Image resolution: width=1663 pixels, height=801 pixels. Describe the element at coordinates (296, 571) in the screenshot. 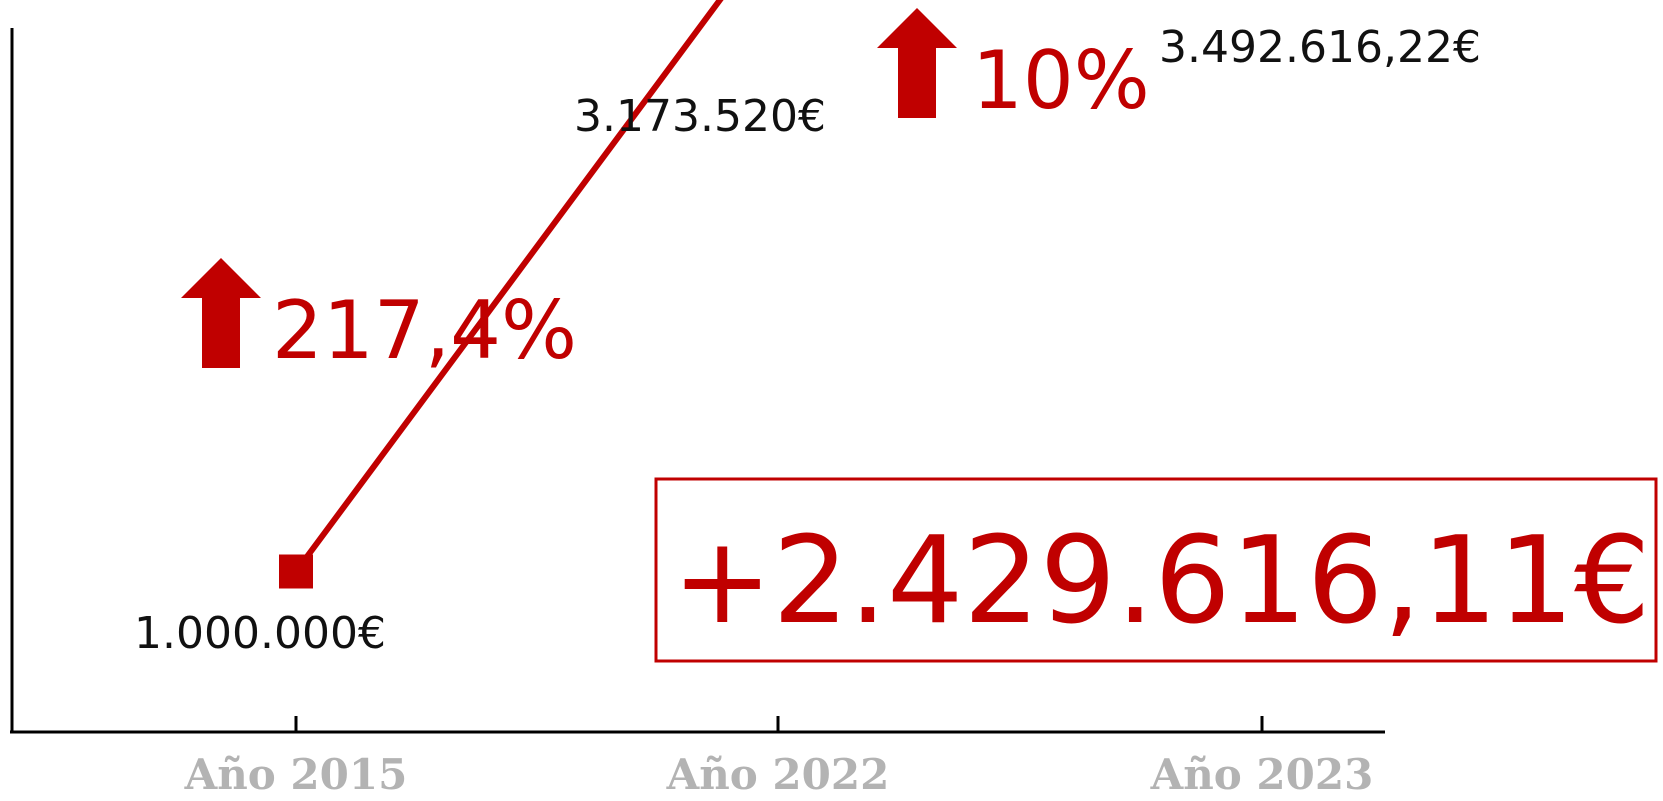

I see `data-point` at that location.